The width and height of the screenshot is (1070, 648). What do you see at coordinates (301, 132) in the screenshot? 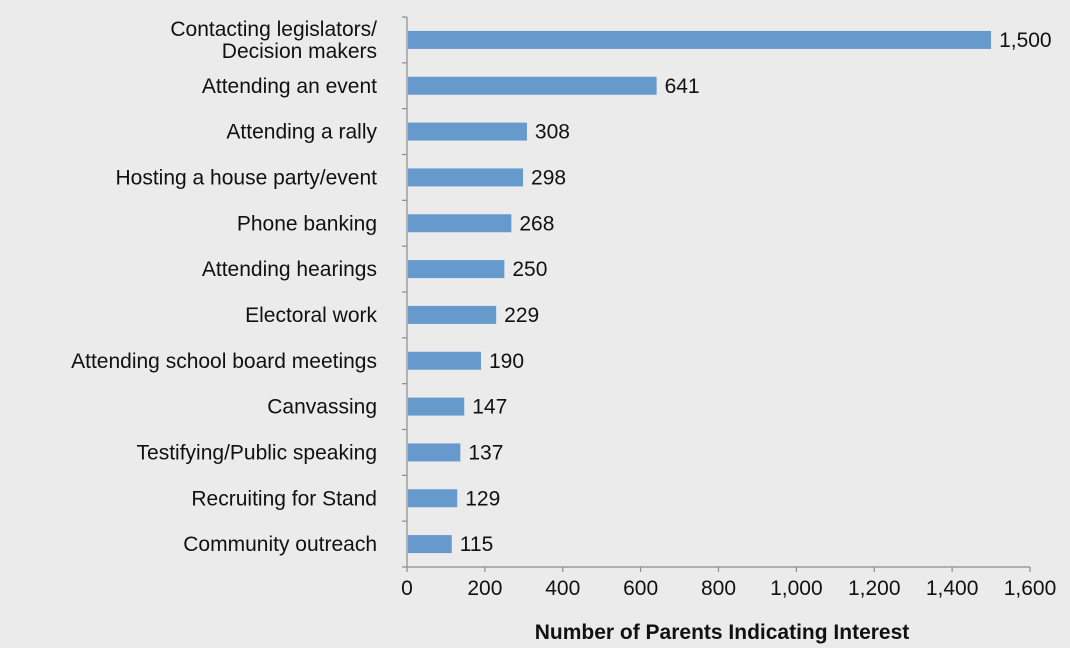
I see `category-label: Attending a rally` at bounding box center [301, 132].